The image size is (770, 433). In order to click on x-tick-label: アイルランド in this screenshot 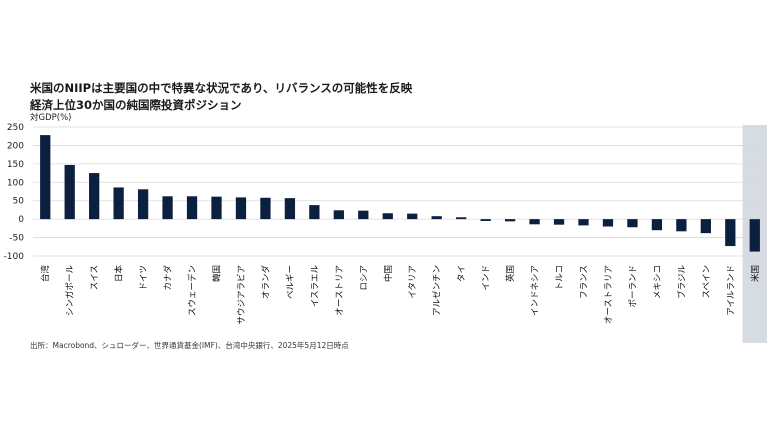, I will do `click(731, 290)`.